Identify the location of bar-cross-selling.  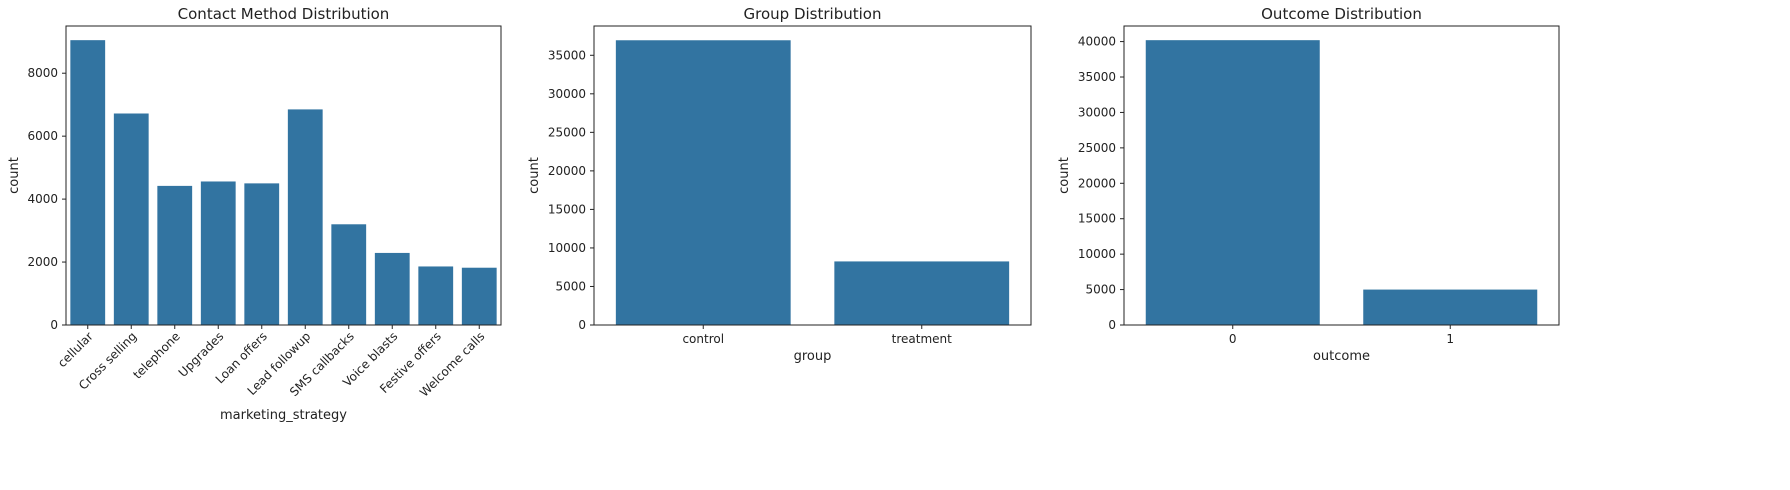
(131, 219).